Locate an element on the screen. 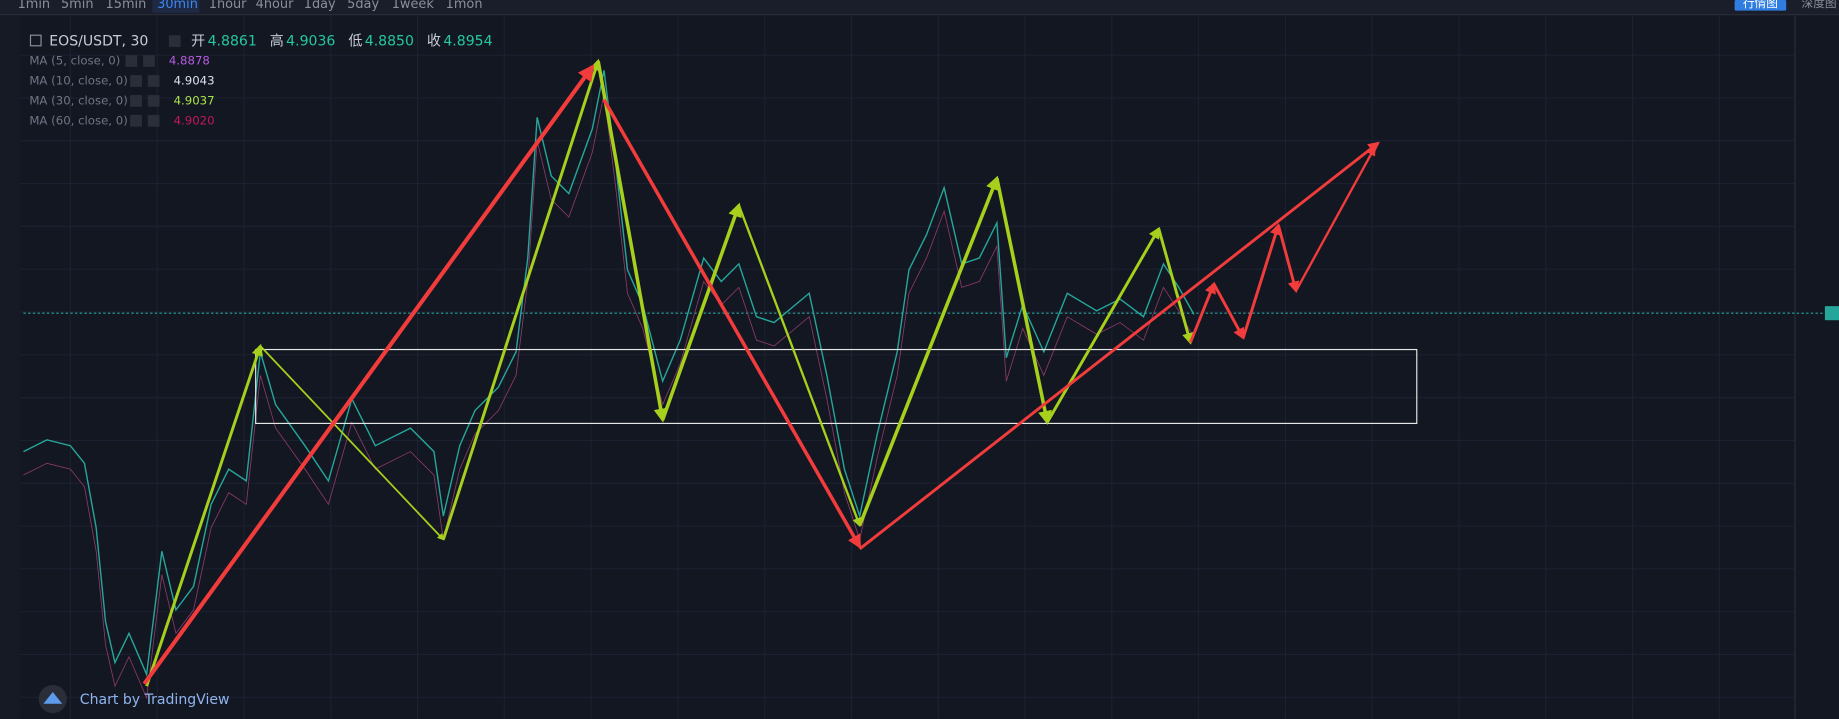  interval-button: 1min is located at coordinates (34, 6).